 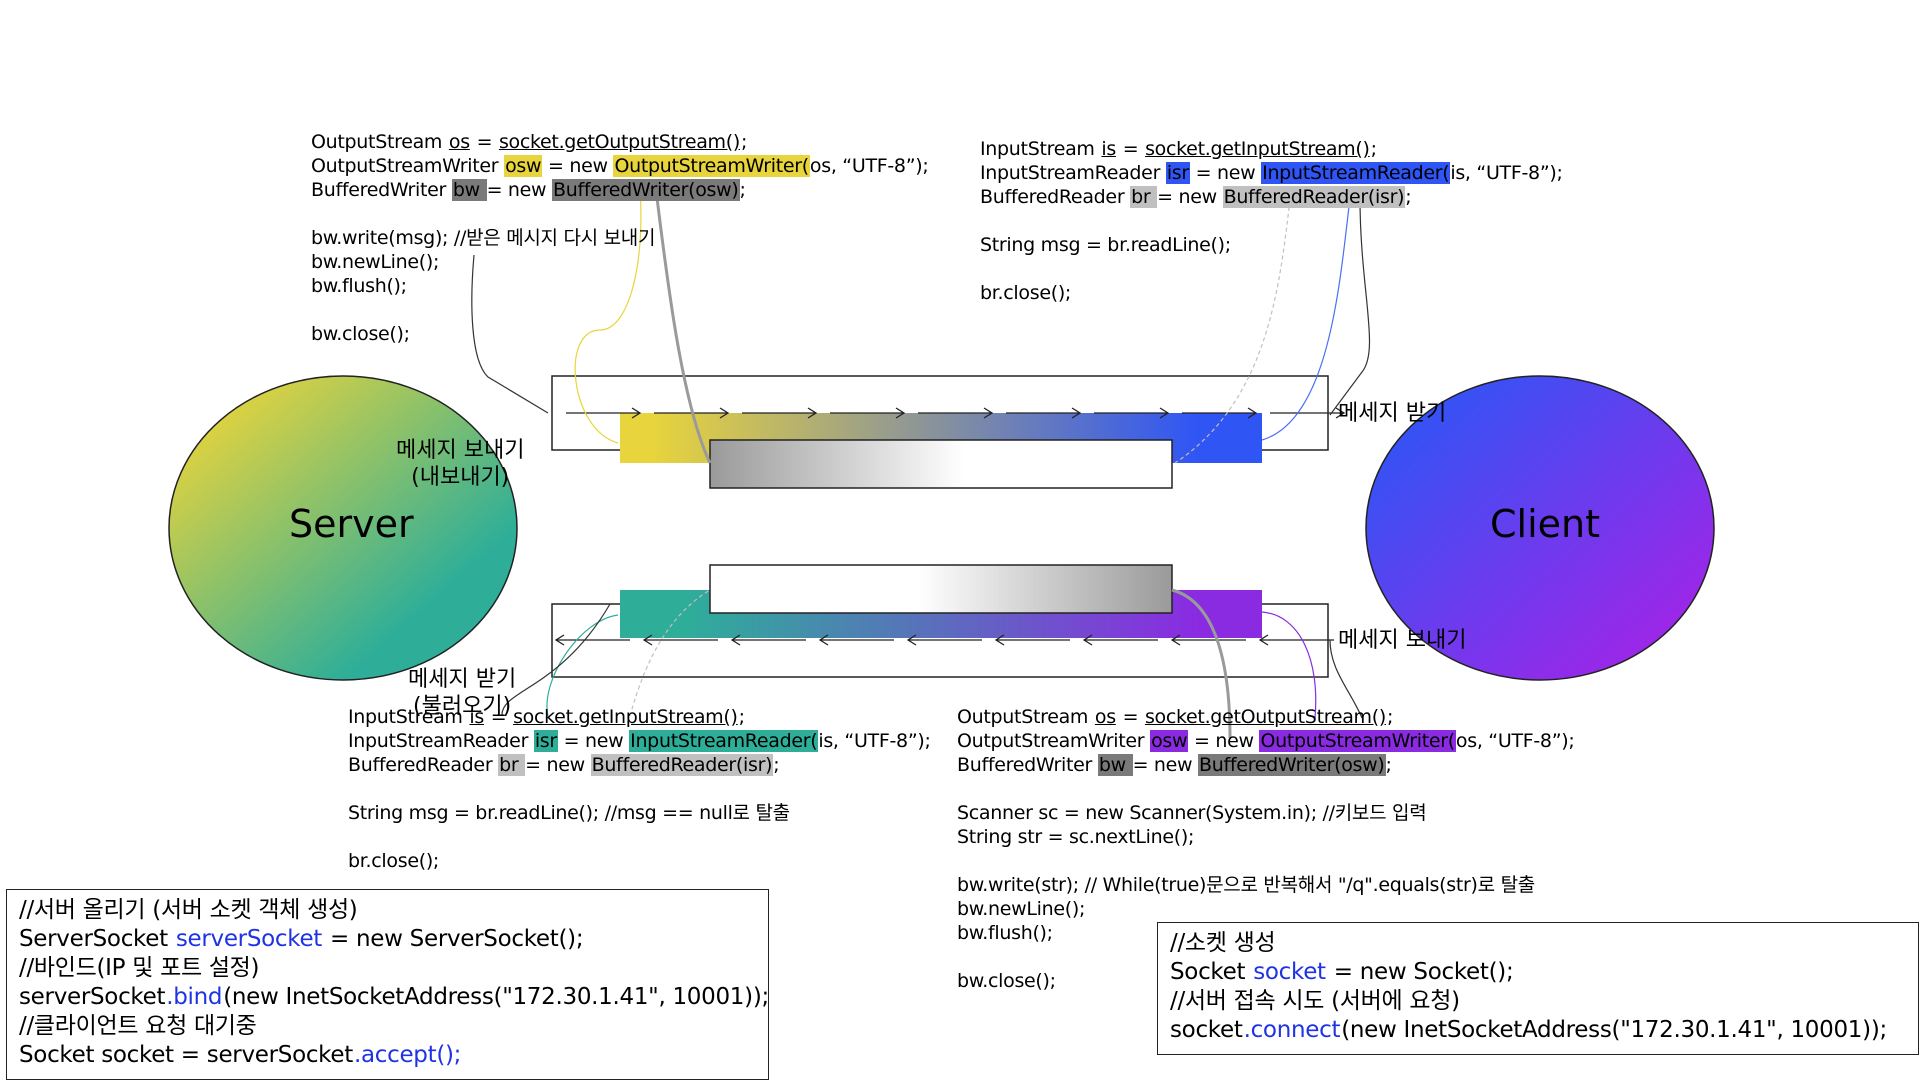 What do you see at coordinates (1346, 679) in the screenshot?
I see `connector-client-send-black` at bounding box center [1346, 679].